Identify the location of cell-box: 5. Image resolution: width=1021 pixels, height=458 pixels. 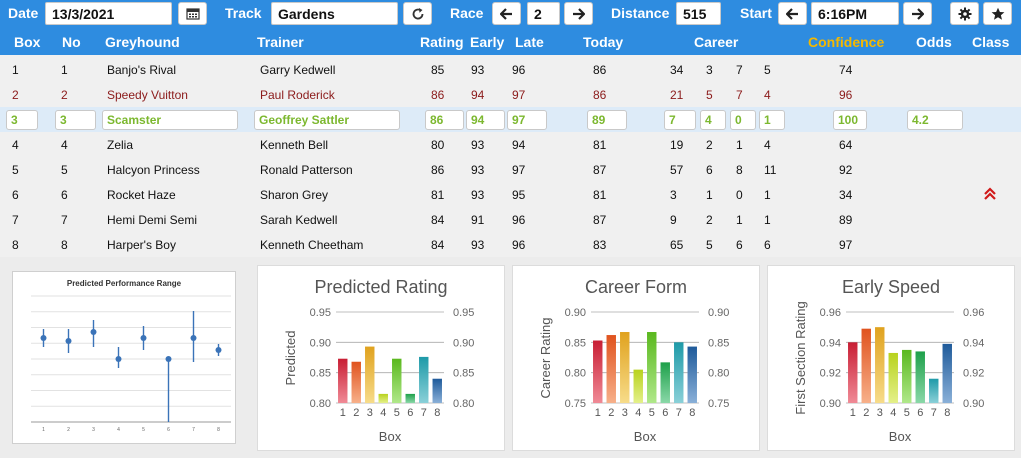
(15, 170).